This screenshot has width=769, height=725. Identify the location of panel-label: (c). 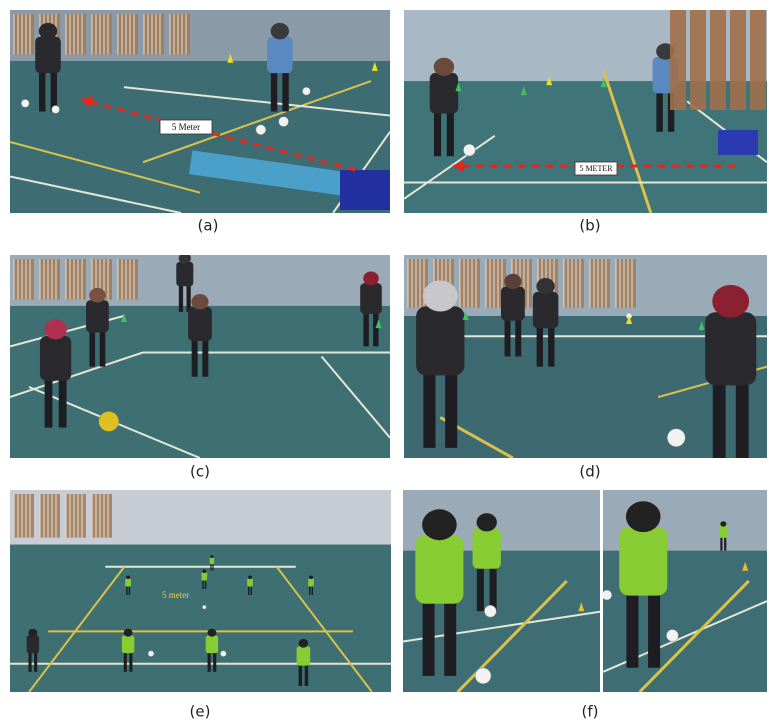
(200, 472).